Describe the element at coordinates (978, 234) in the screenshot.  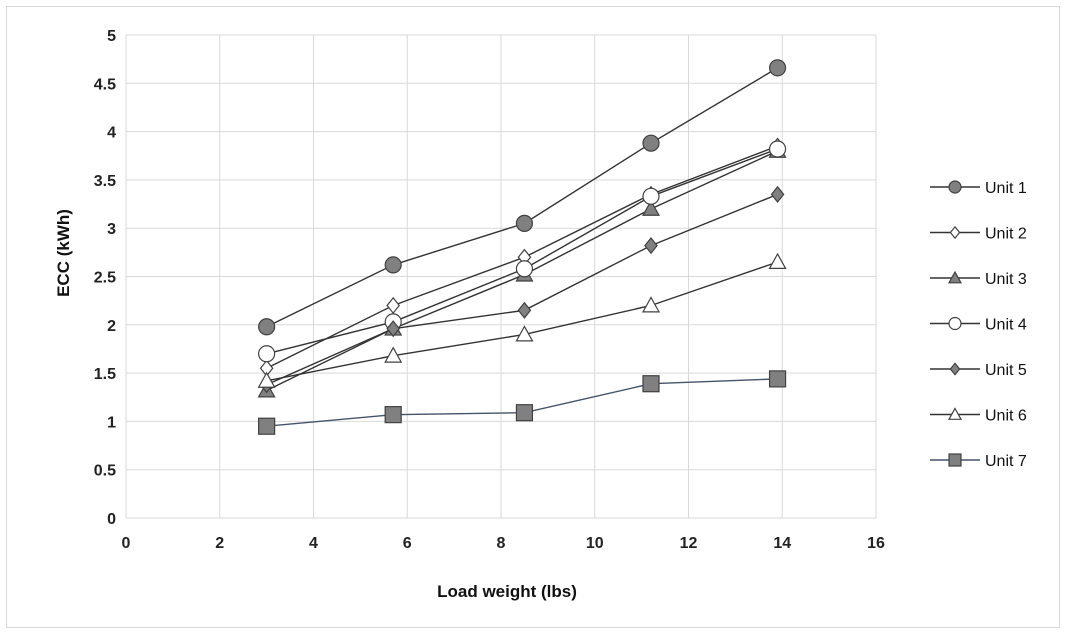
I see `legend-item-unit-2: Unit 2` at that location.